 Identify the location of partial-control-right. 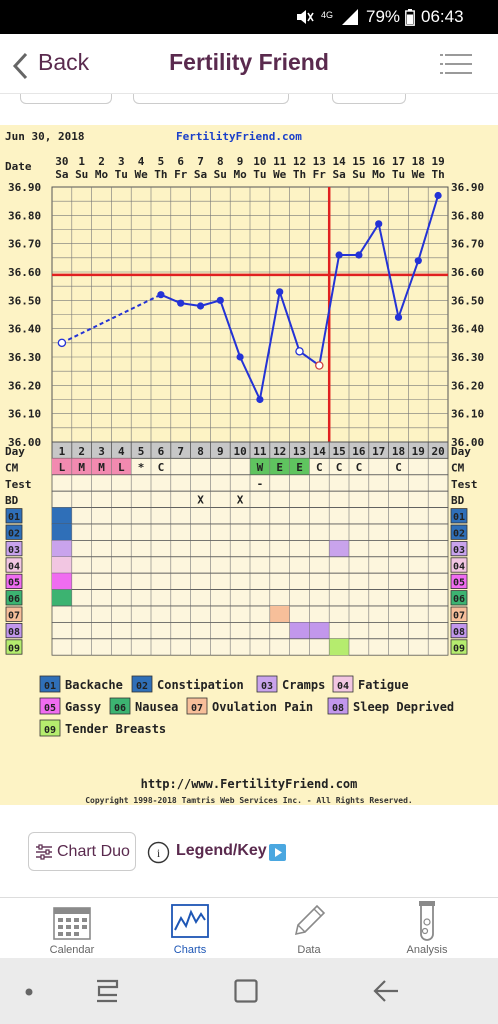
(369, 99).